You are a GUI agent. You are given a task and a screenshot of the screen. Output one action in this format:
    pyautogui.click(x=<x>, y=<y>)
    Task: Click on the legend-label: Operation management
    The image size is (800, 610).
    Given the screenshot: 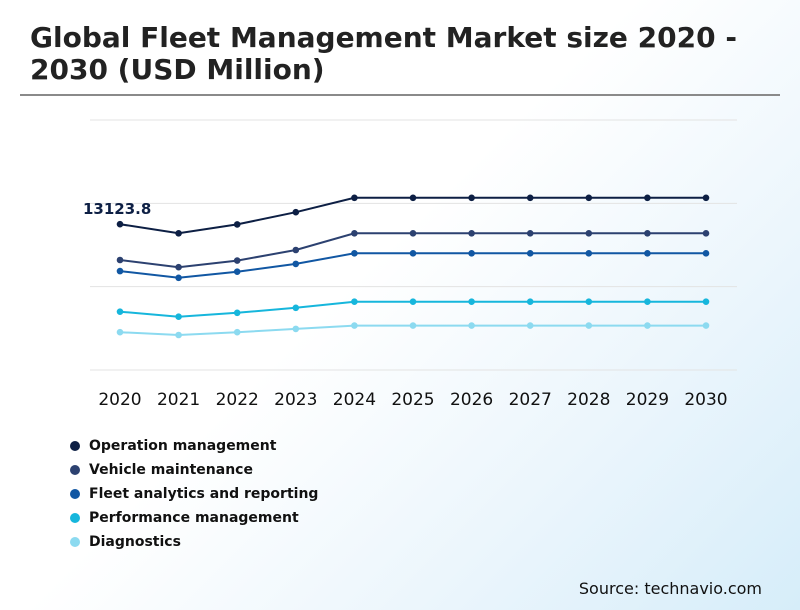 What is the action you would take?
    pyautogui.click(x=183, y=446)
    